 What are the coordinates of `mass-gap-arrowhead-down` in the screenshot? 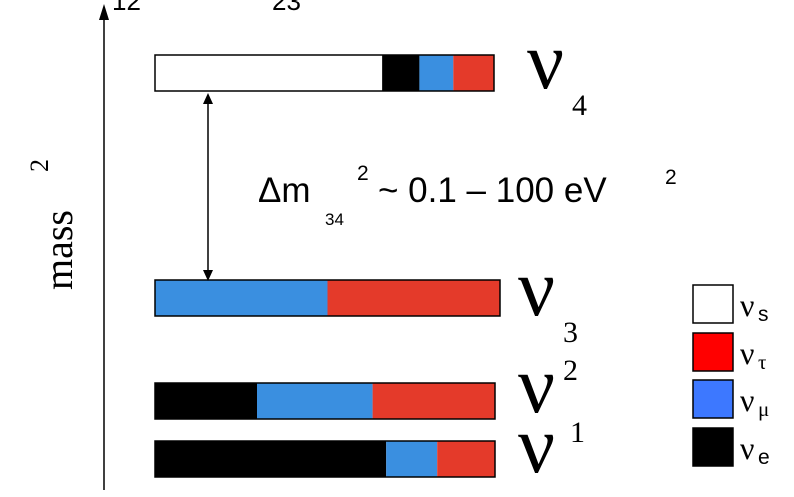 It's located at (208, 275).